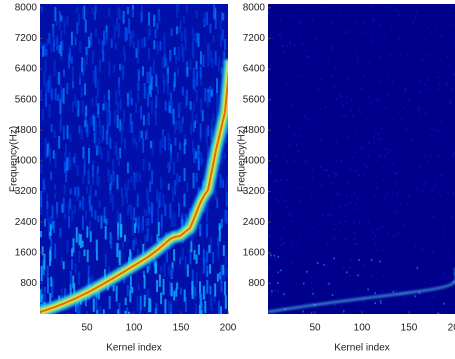 The height and width of the screenshot is (359, 455). Describe the element at coordinates (26, 191) in the screenshot. I see `y-tick-label: 3200` at that location.